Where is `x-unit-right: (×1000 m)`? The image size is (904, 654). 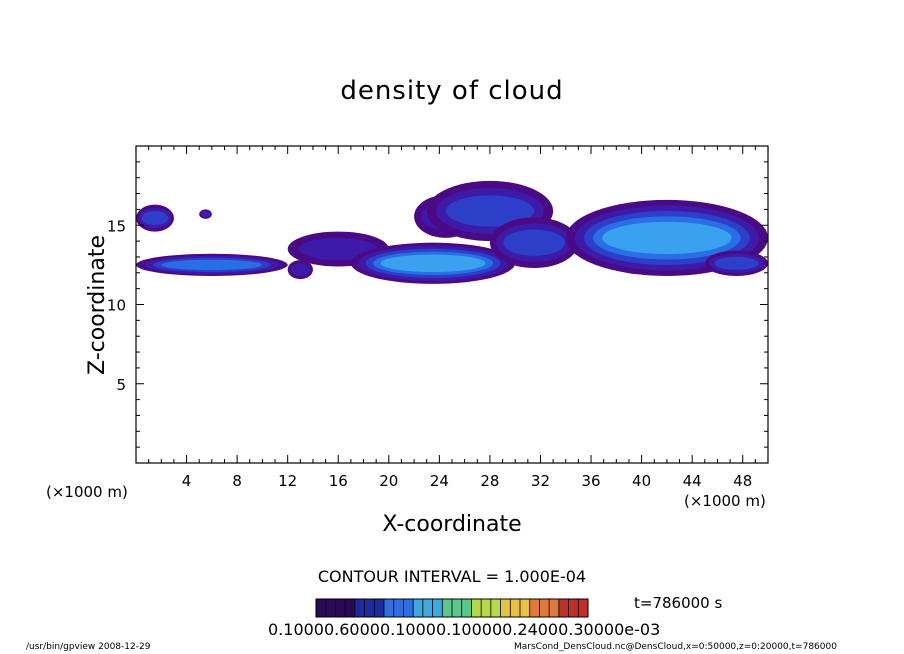
x-unit-right: (×1000 m) is located at coordinates (725, 501).